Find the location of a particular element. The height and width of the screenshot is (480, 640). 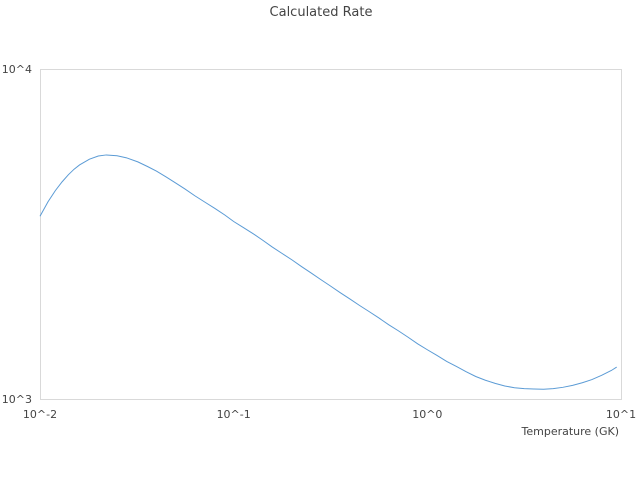

chart-title: Calculated Rate is located at coordinates (321, 12).